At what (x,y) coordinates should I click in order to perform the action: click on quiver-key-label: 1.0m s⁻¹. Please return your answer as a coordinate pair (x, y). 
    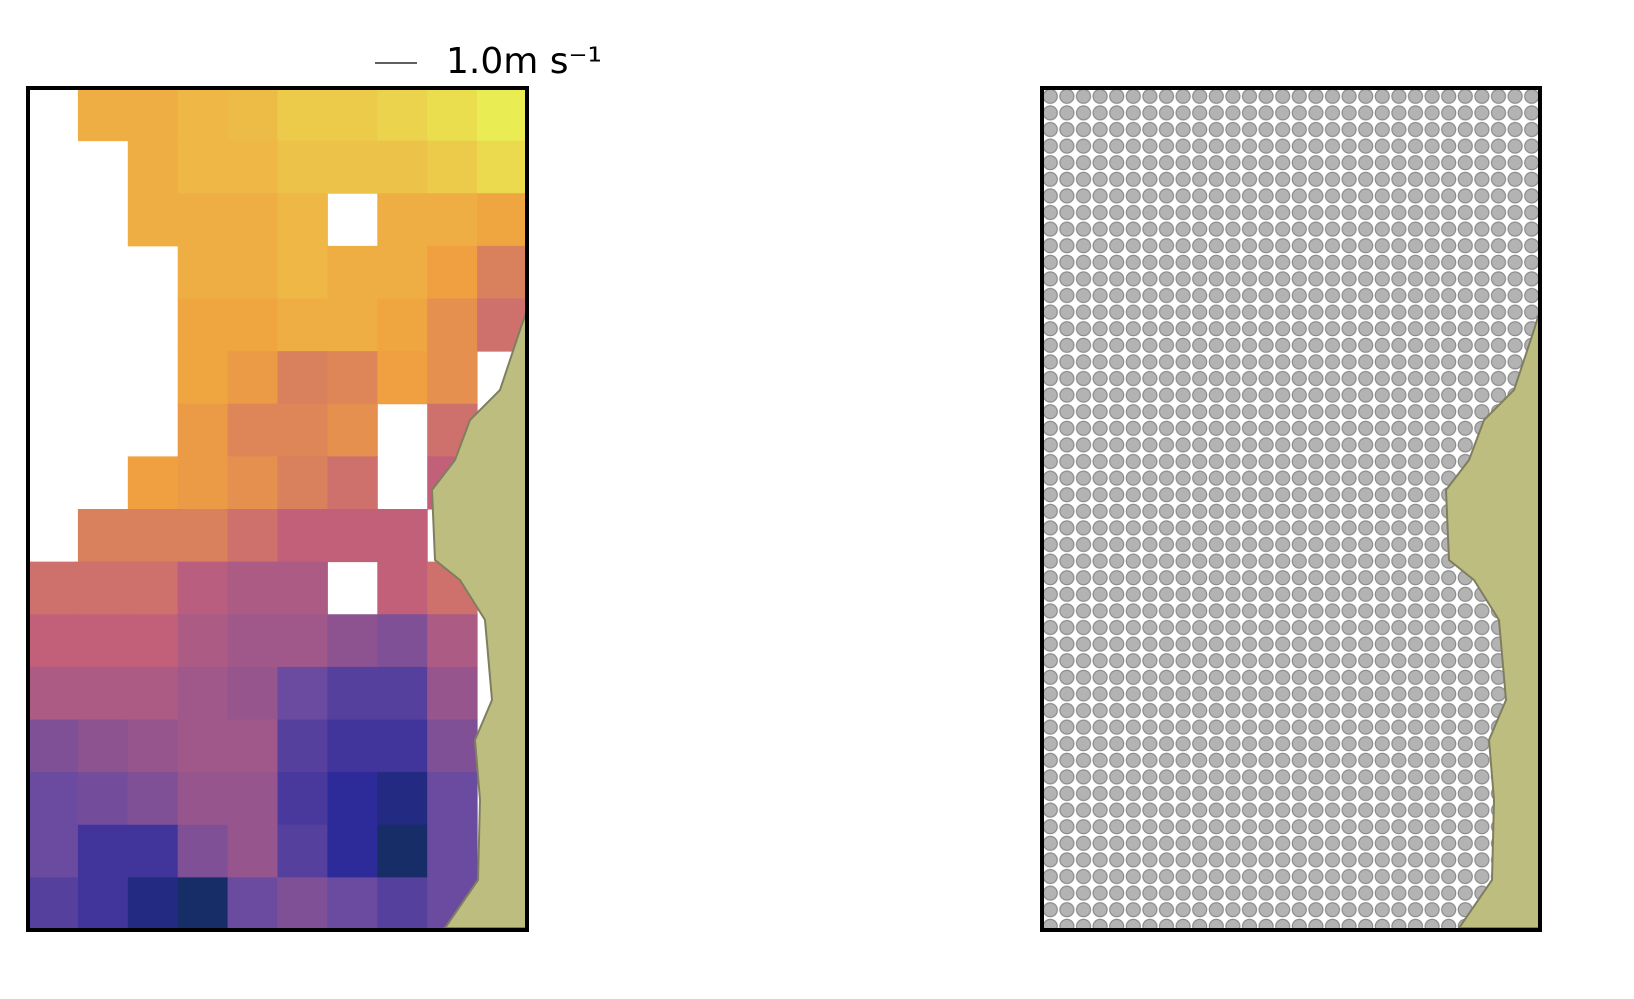
    Looking at the image, I should click on (524, 61).